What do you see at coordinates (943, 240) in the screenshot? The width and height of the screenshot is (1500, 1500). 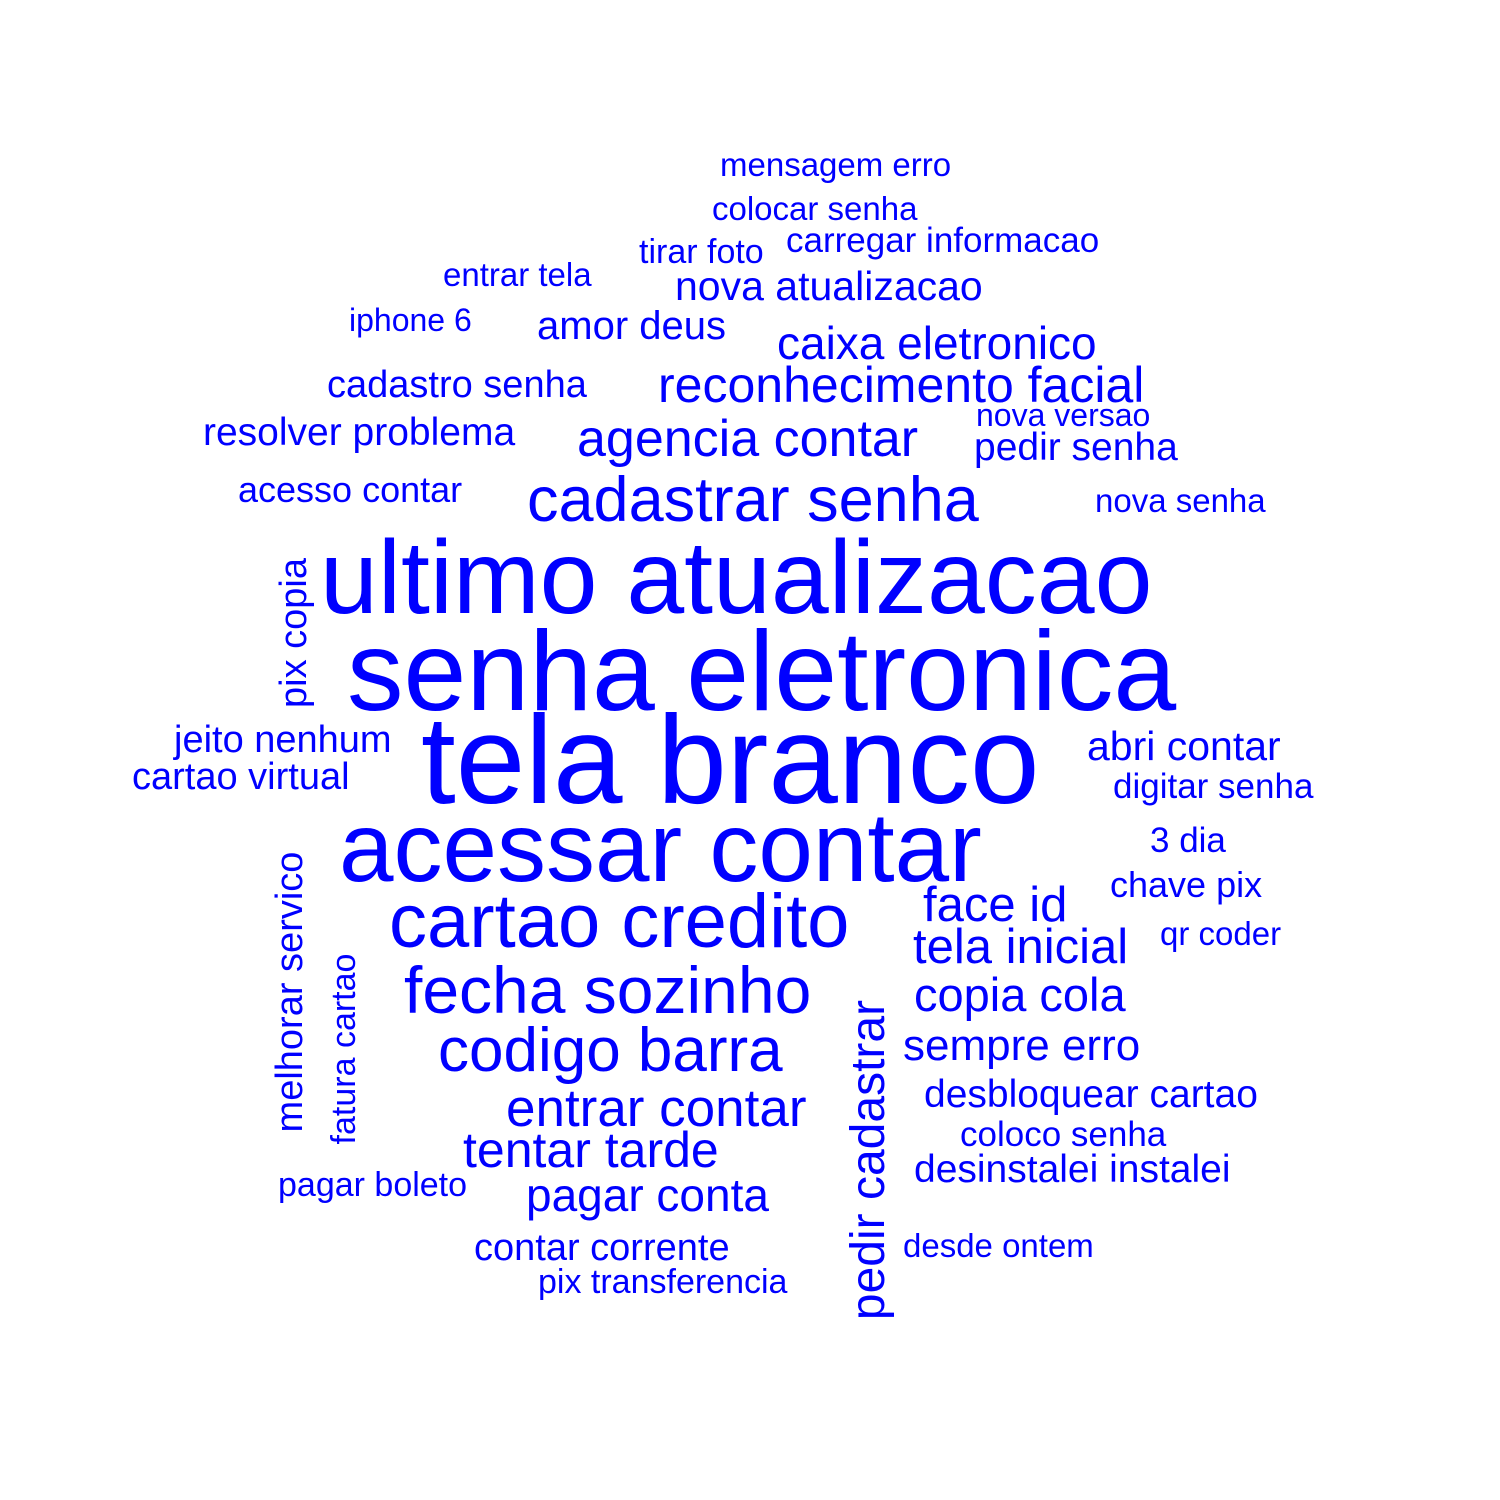 I see `word-carregar-informacao: carregar informacao` at bounding box center [943, 240].